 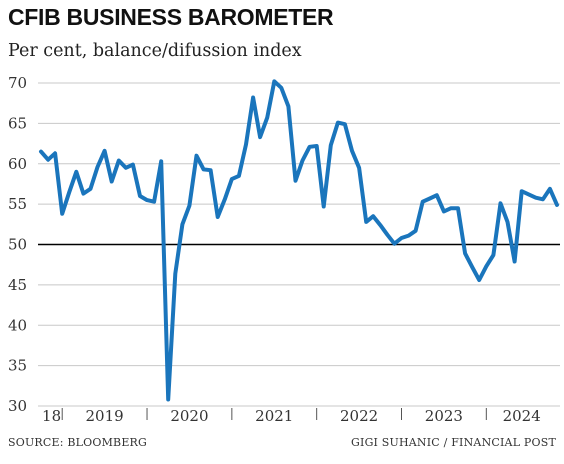 What do you see at coordinates (17, 366) in the screenshot?
I see `y-tick-label: 35` at bounding box center [17, 366].